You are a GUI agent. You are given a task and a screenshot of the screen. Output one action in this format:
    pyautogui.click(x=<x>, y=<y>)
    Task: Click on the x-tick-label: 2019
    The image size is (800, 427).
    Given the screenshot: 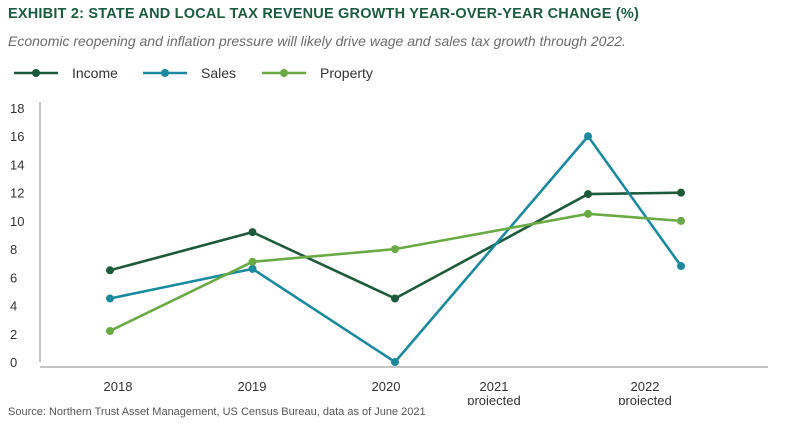 What is the action you would take?
    pyautogui.click(x=252, y=386)
    